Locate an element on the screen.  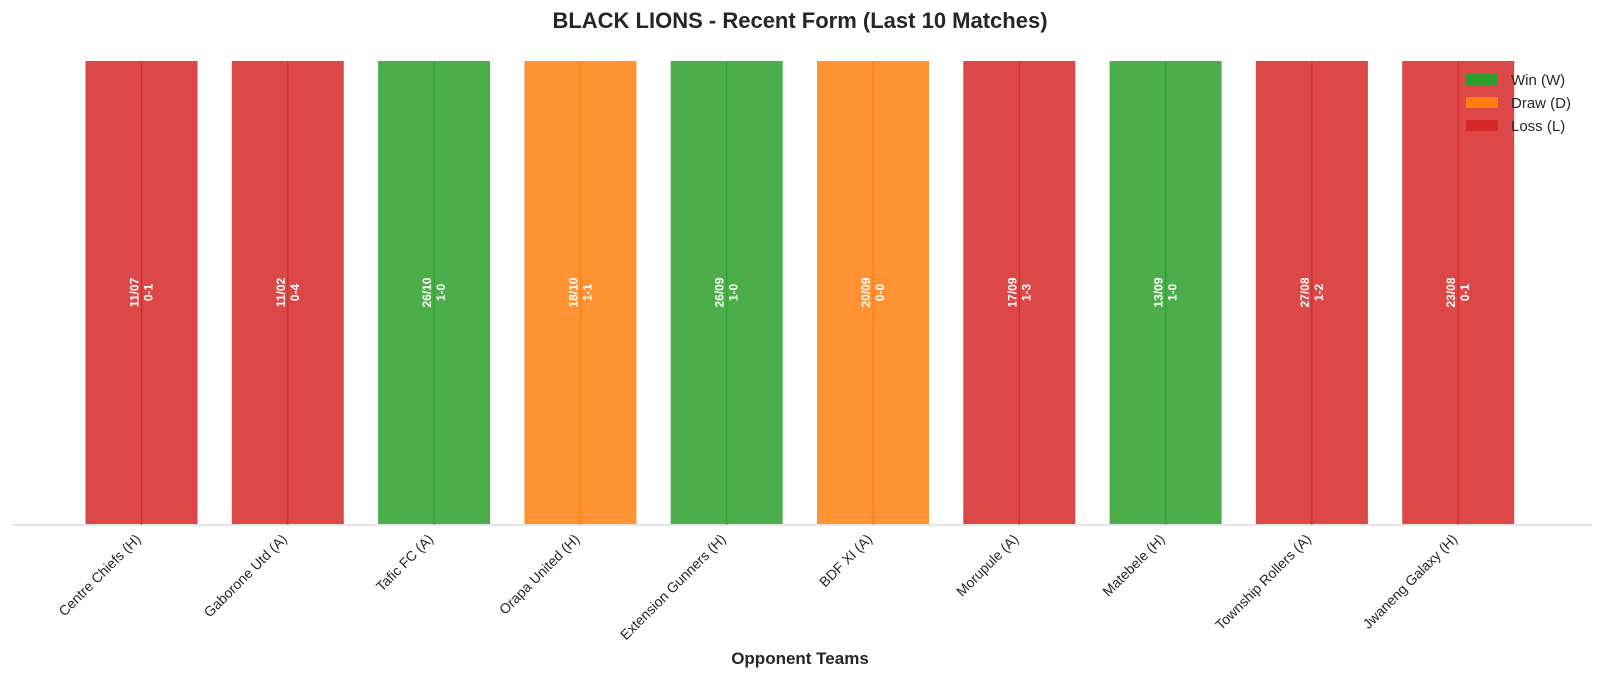
bar-score-label: 0-0 is located at coordinates (880, 293).